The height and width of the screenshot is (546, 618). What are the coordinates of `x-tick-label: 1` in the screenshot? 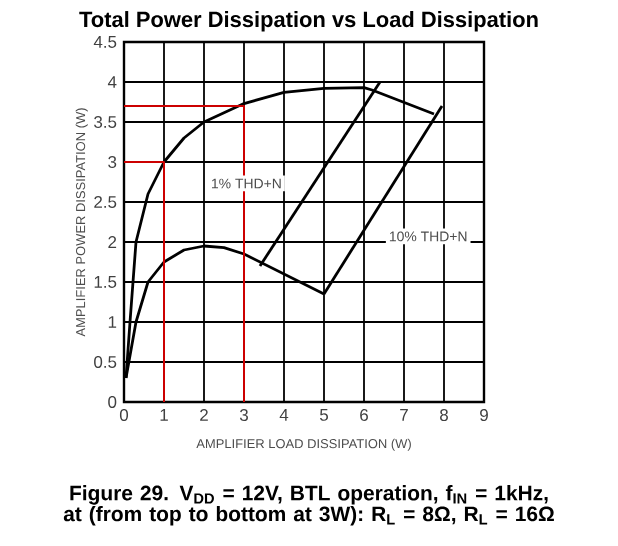 It's located at (164, 415).